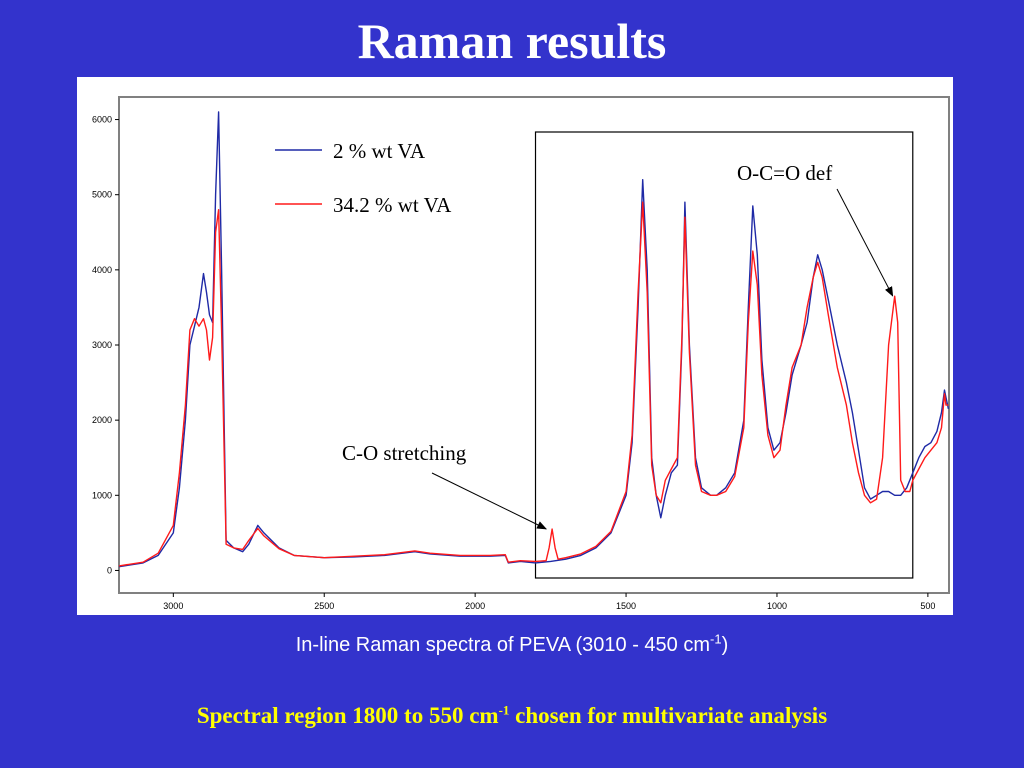 Image resolution: width=1024 pixels, height=768 pixels. What do you see at coordinates (173, 606) in the screenshot?
I see `x-tick-label: 3000` at bounding box center [173, 606].